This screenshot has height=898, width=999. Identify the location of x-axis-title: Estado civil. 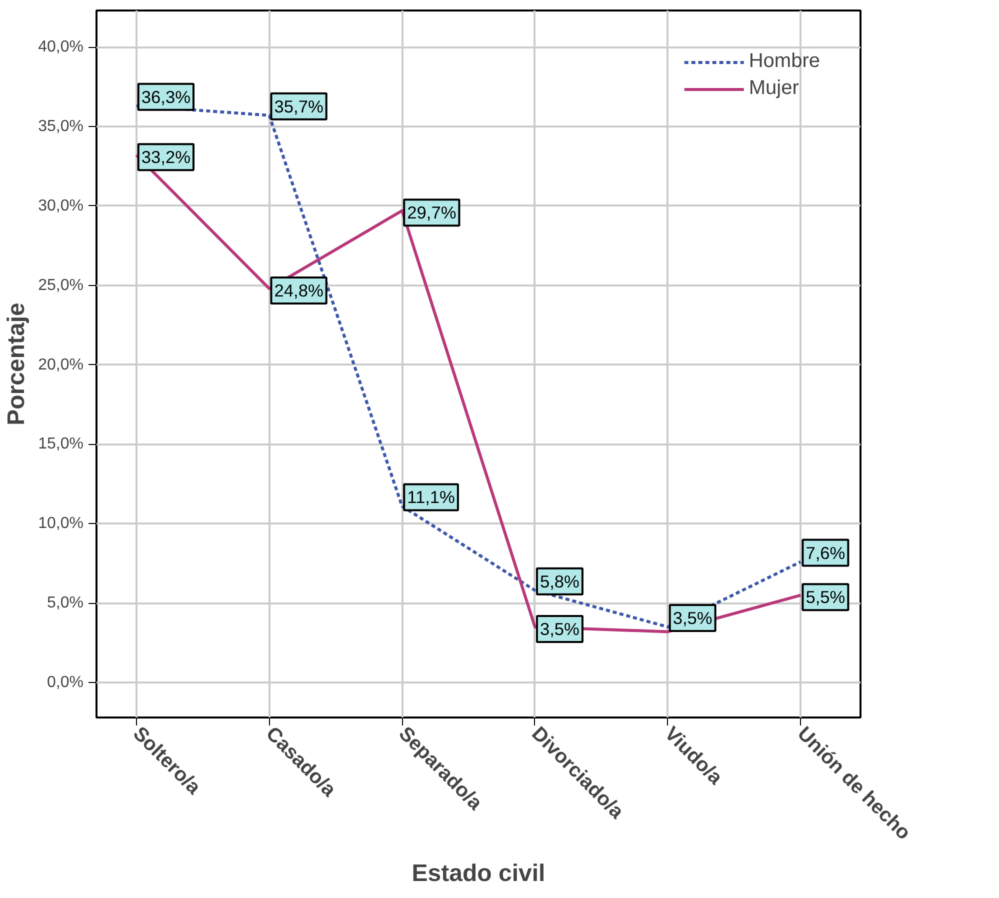
(479, 874).